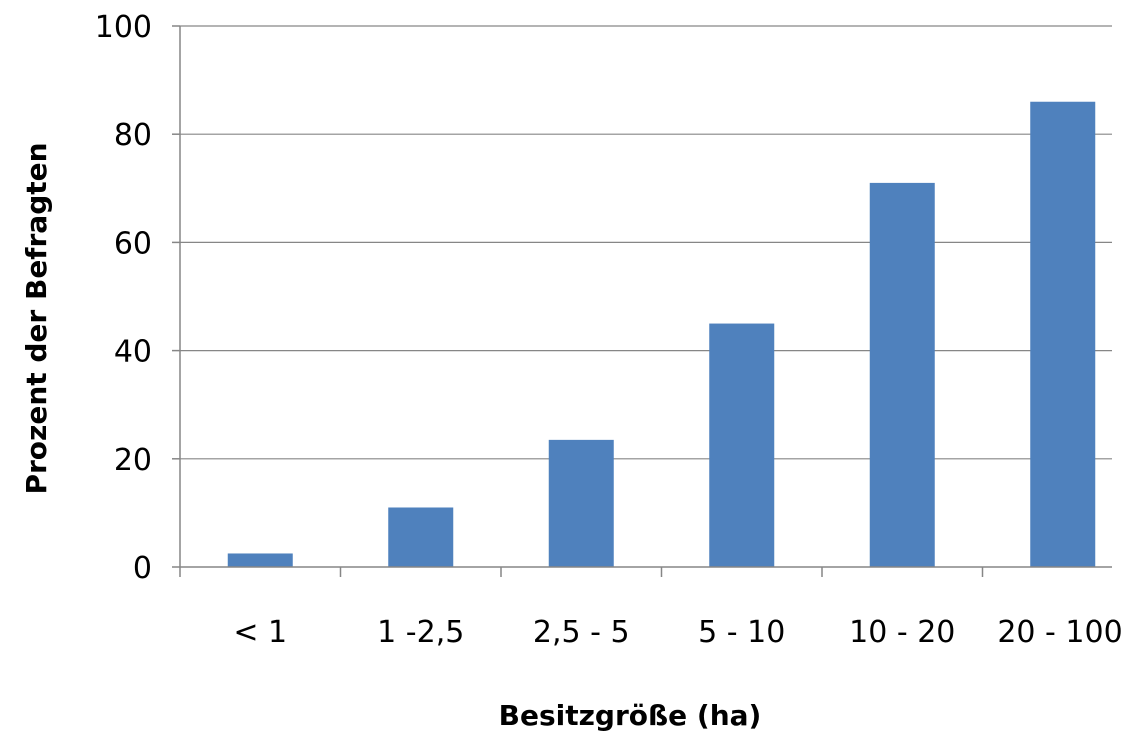 This screenshot has height=739, width=1126. I want to click on x-tick-label-3: 5 - 10, so click(741, 632).